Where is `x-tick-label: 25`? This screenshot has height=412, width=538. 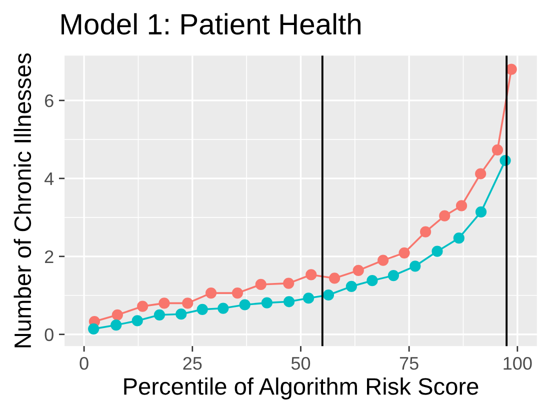
x-tick-label: 25 is located at coordinates (192, 363).